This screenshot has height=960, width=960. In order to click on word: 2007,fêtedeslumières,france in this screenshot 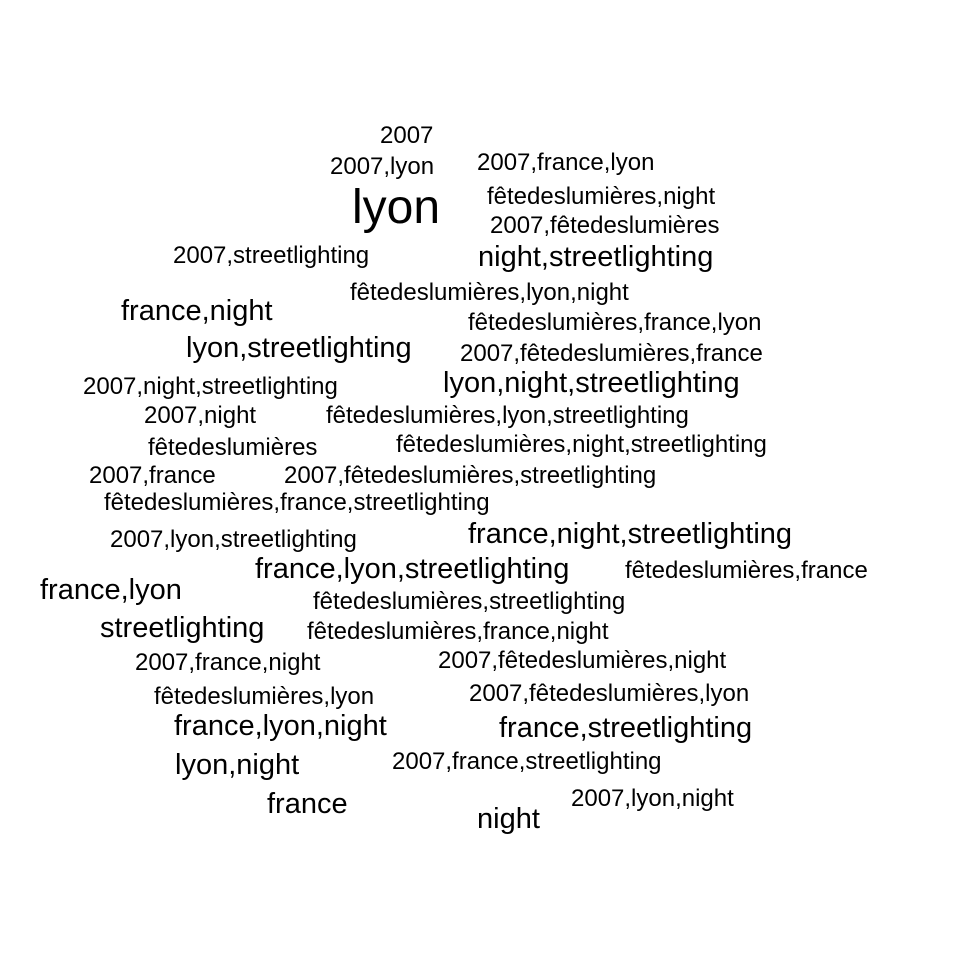, I will do `click(611, 353)`.